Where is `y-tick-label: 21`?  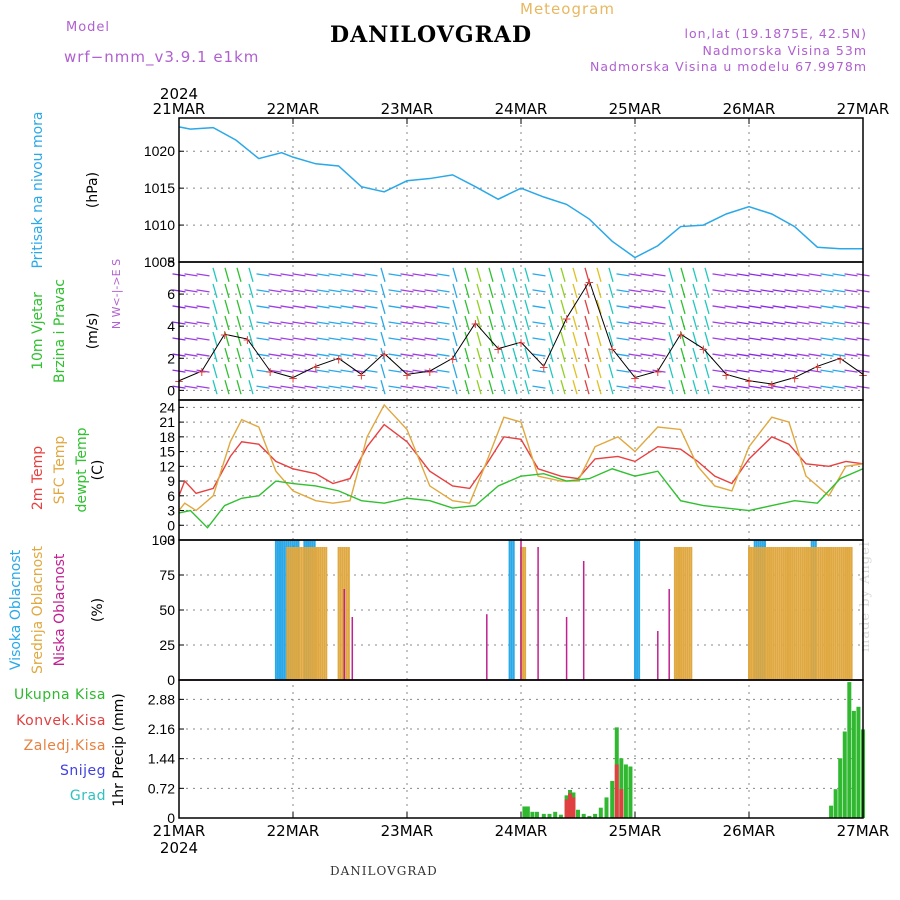
y-tick-label: 21 is located at coordinates (167, 422).